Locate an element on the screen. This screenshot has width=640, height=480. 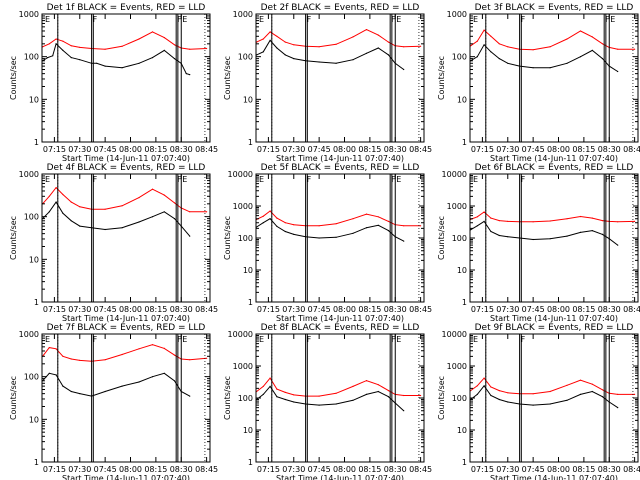
y-tick-label: 10 is located at coordinates (462, 270).